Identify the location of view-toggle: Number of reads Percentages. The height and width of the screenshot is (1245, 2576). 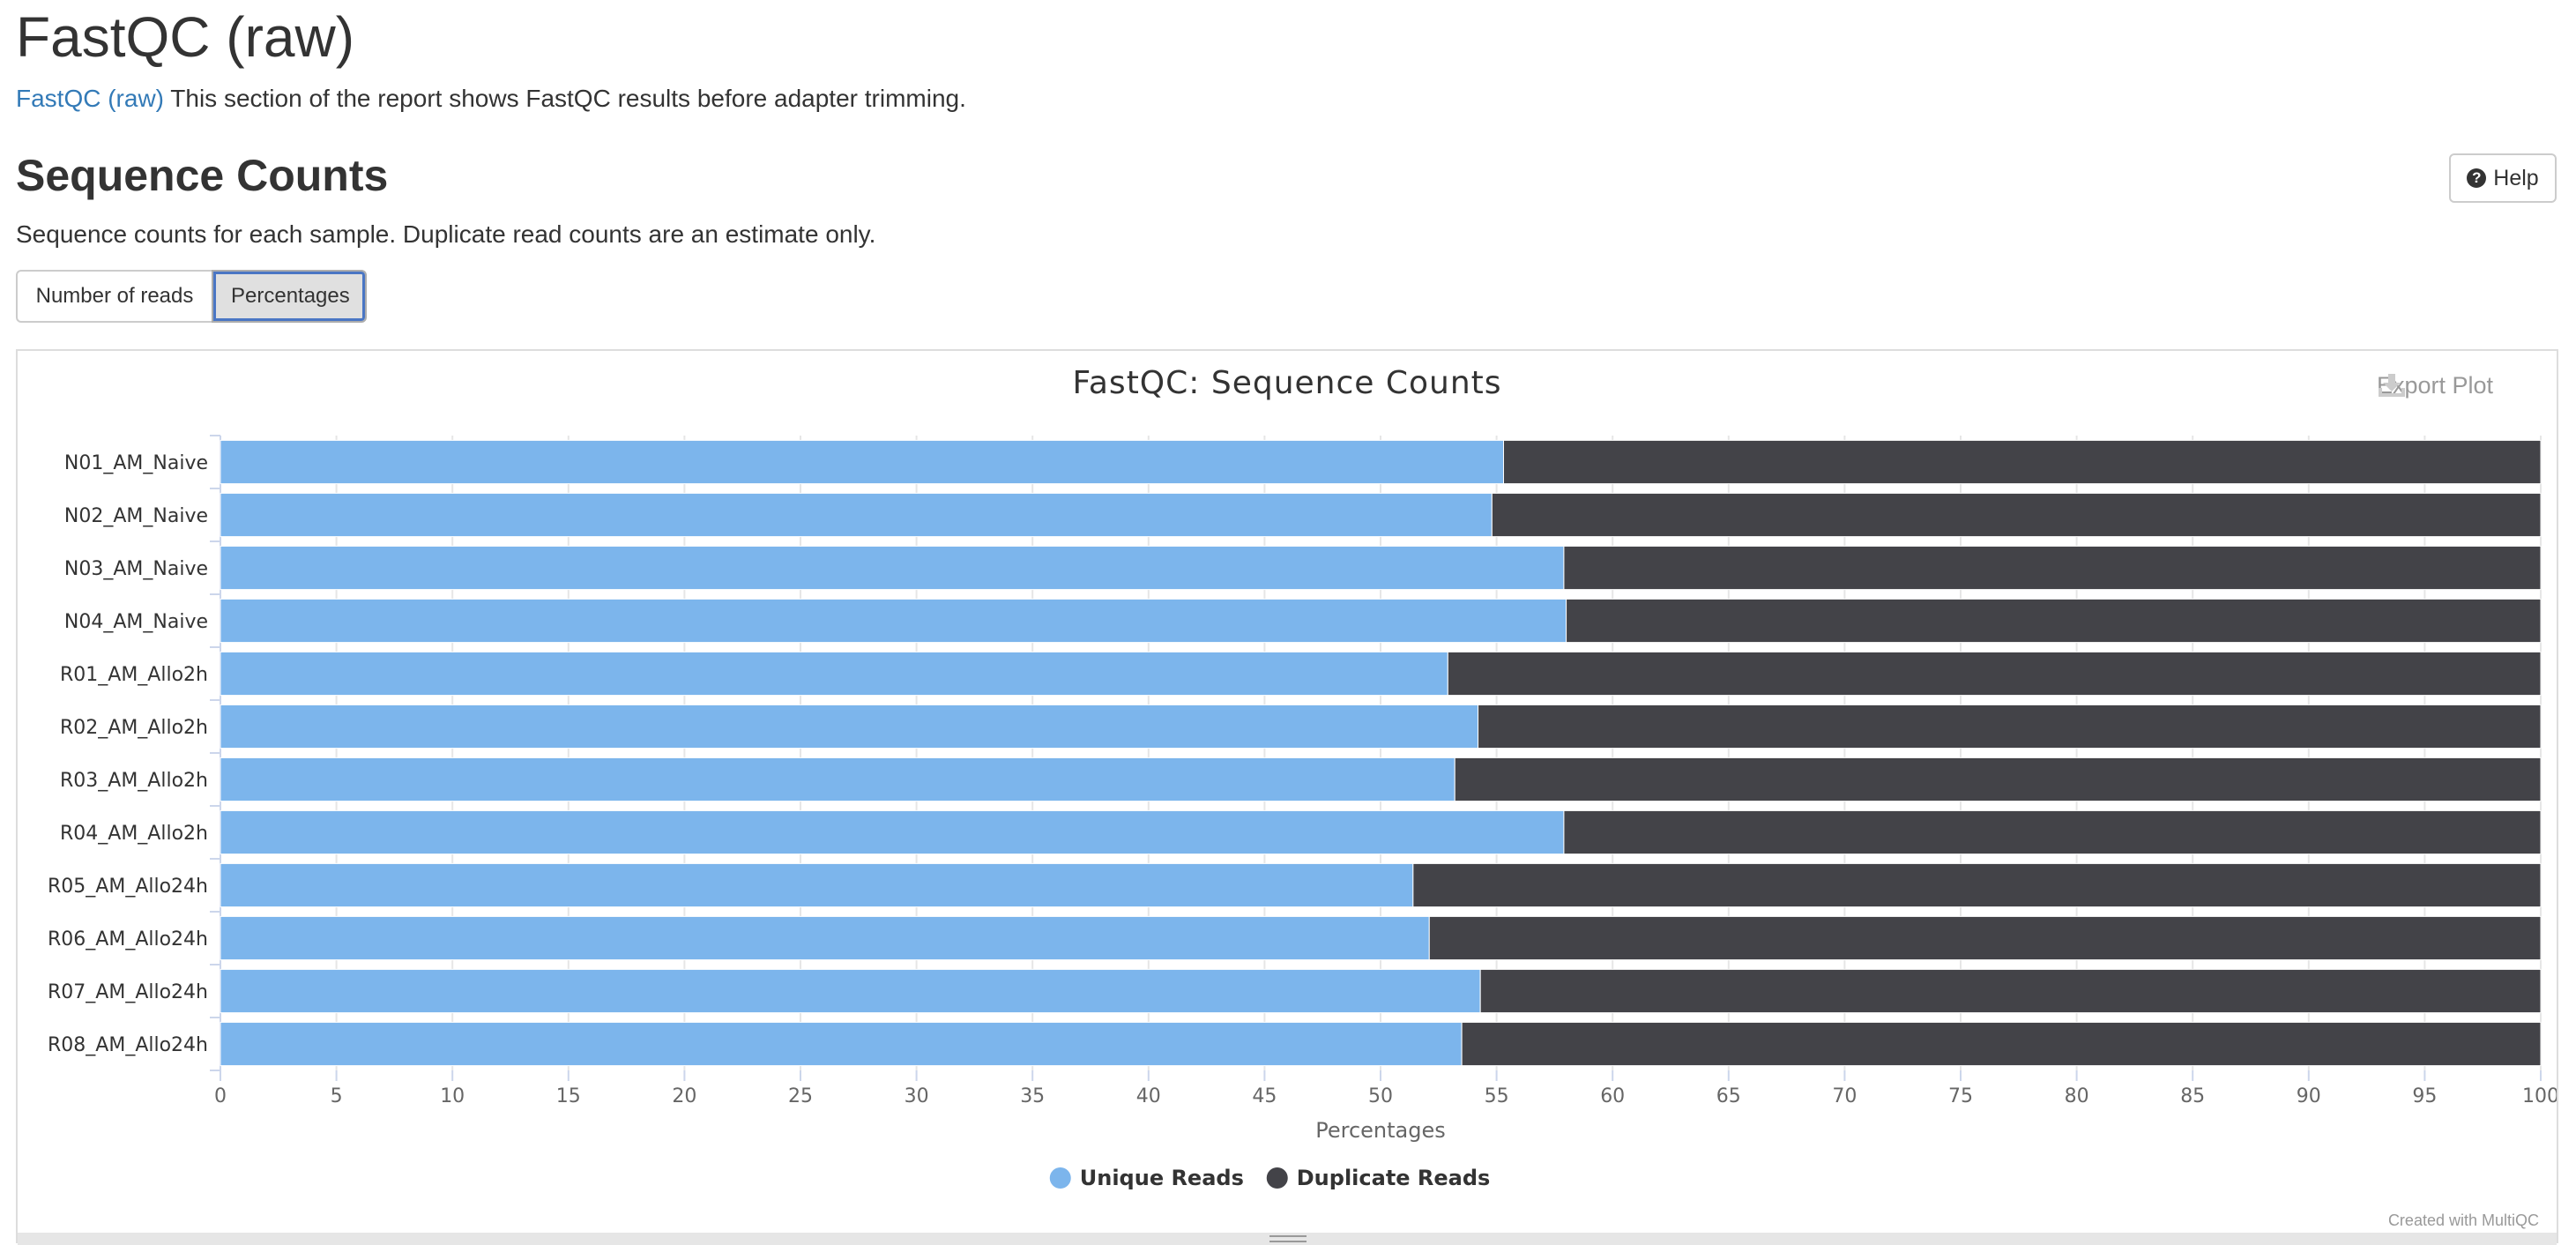
(191, 297).